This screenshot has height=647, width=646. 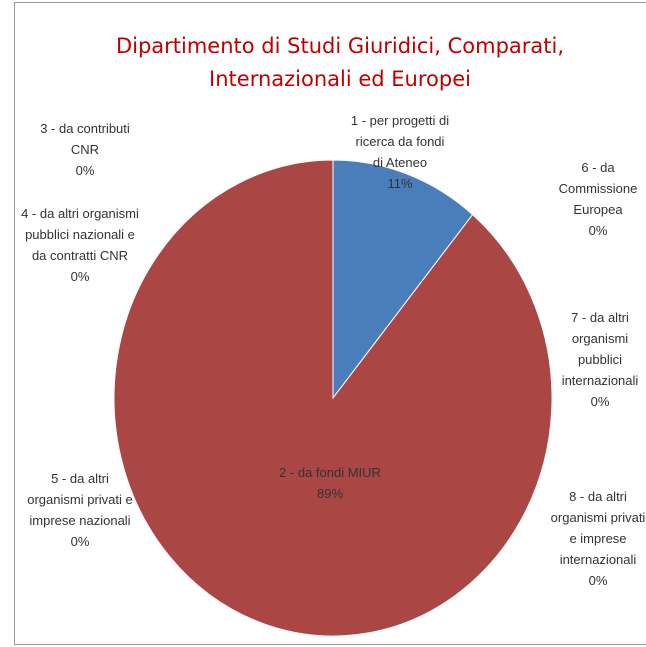 I want to click on category-label: 2 - da fondi MIUR, so click(x=330, y=472).